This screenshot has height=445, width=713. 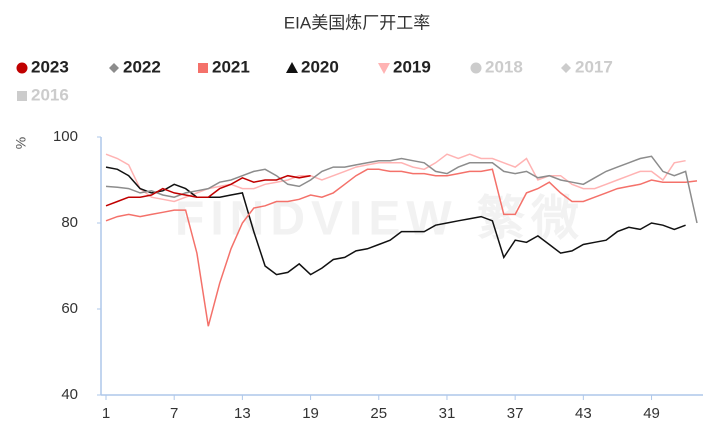 I want to click on y-axis-label: %, so click(x=21, y=143).